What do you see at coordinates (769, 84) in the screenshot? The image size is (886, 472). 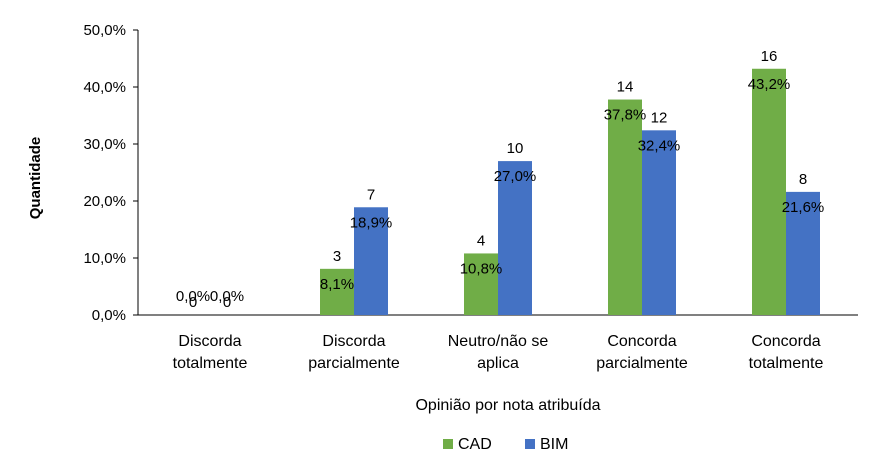 I see `percent-label-cad: 43,2%` at bounding box center [769, 84].